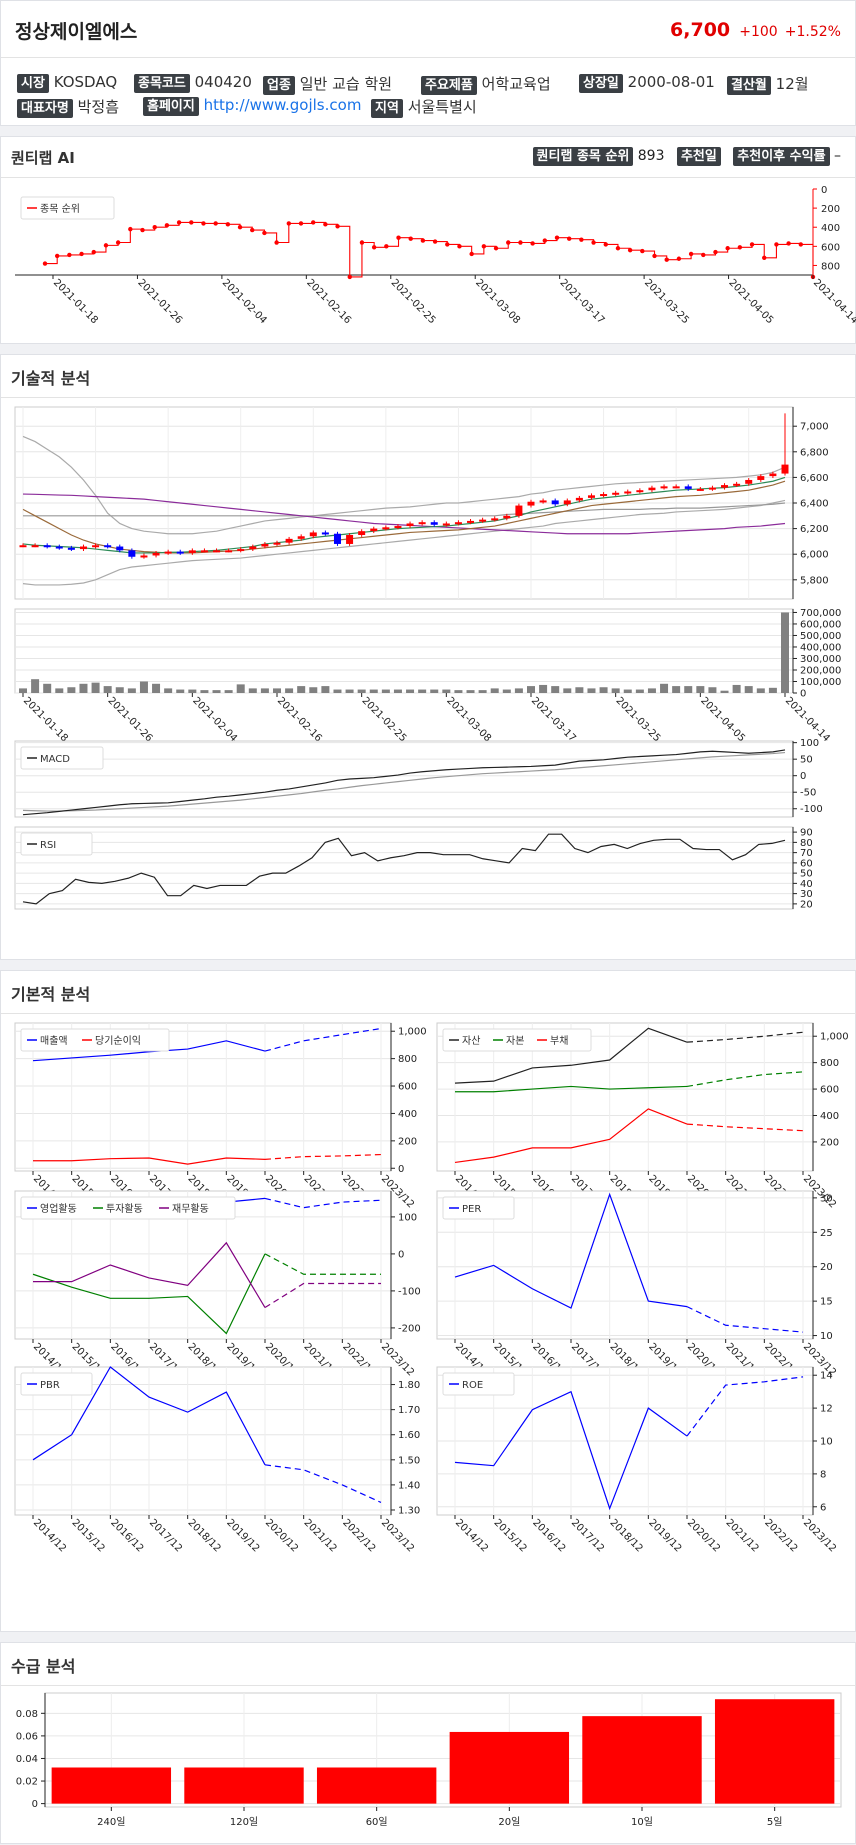 The image size is (856, 1845). What do you see at coordinates (826, 1198) in the screenshot?
I see `y-tick-label: 30` at bounding box center [826, 1198].